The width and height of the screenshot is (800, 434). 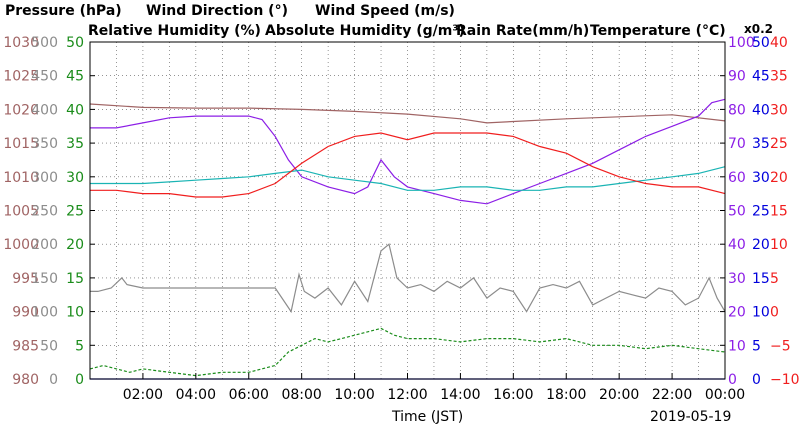 What do you see at coordinates (761, 313) in the screenshot?
I see `y-tick-rain-rate: 10` at bounding box center [761, 313].